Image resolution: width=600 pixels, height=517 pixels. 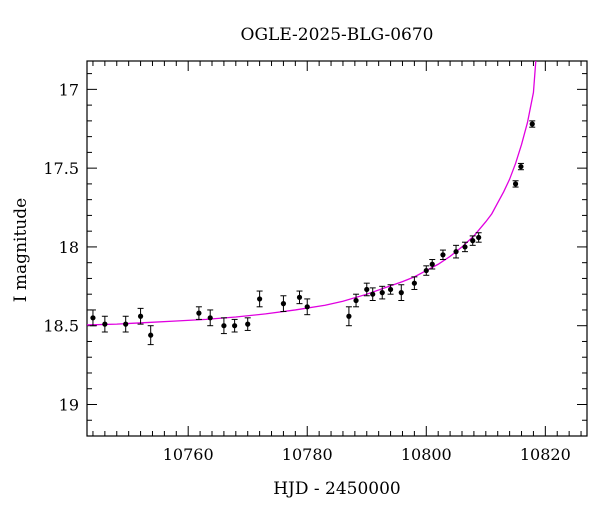 What do you see at coordinates (61, 326) in the screenshot?
I see `y-tick-label: 18.5` at bounding box center [61, 326].